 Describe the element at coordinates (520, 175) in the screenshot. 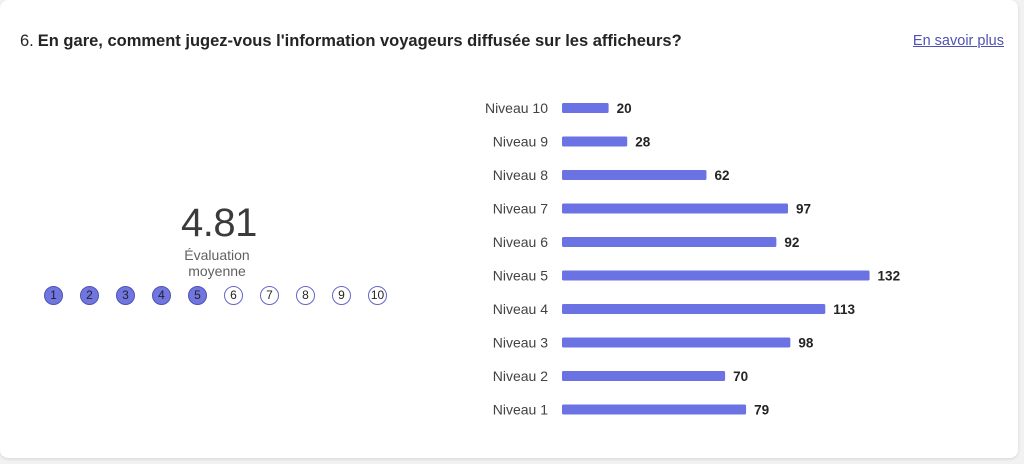

I see `category-label: Niveau 8` at that location.